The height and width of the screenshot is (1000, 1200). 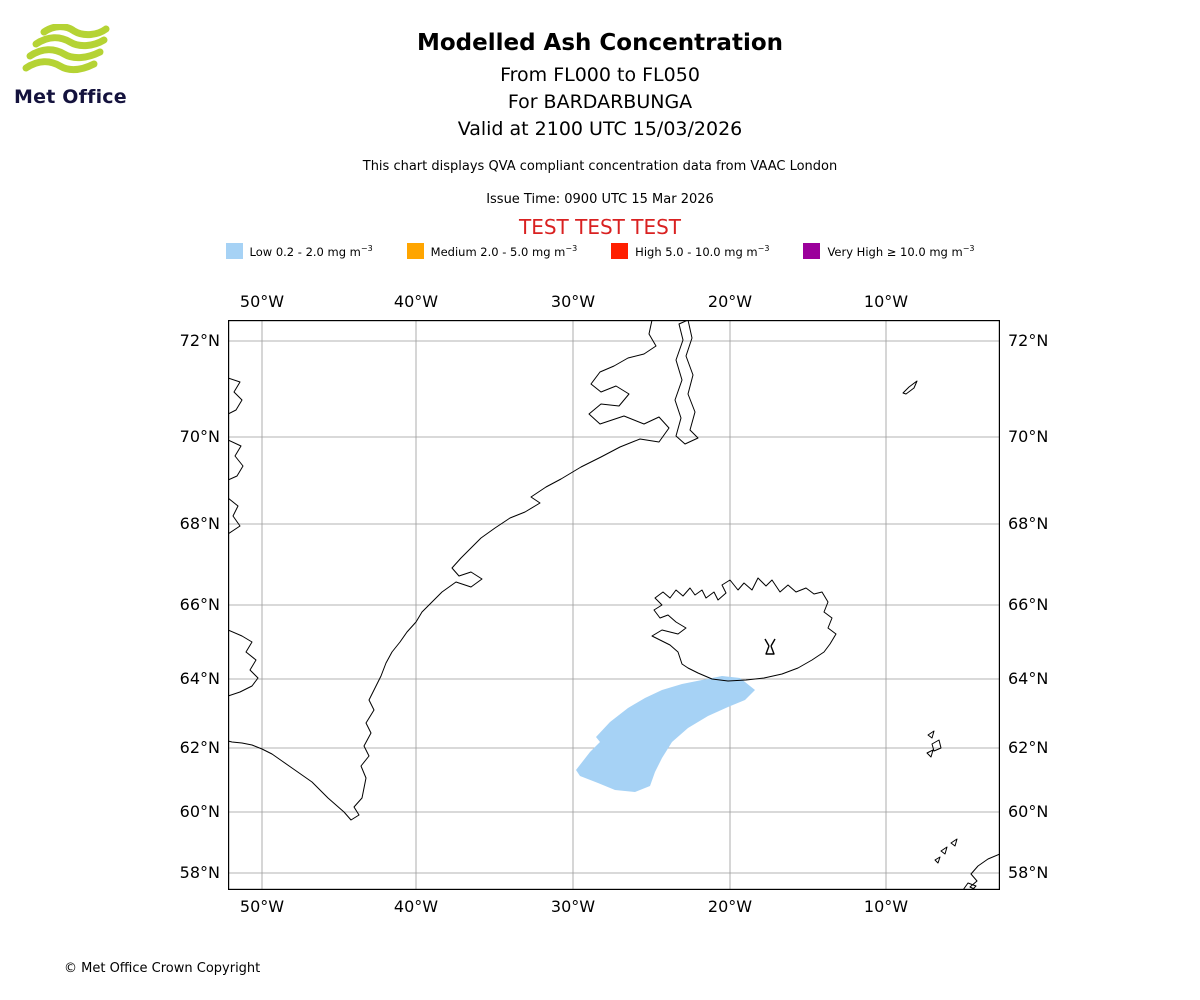 What do you see at coordinates (910, 387) in the screenshot?
I see `coastline-jan-mayen` at bounding box center [910, 387].